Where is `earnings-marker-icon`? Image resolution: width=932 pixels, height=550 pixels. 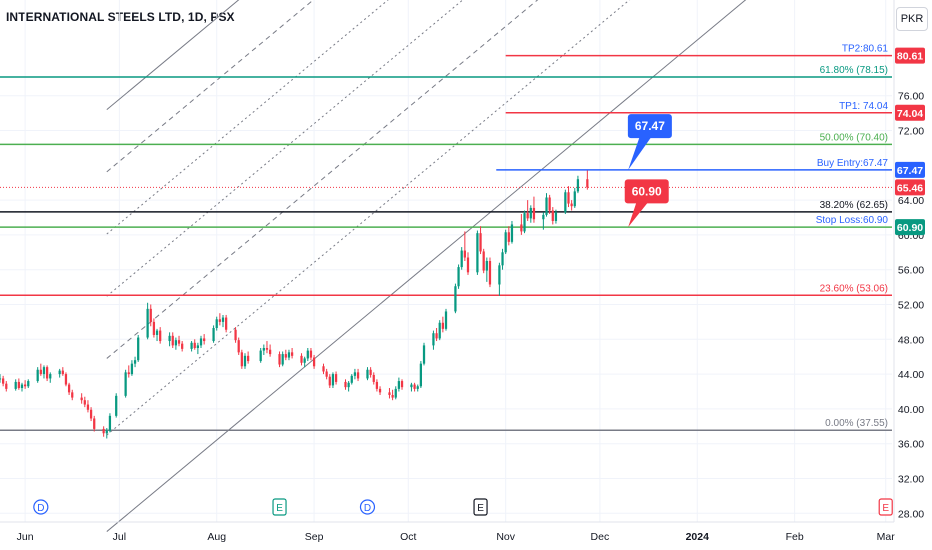
earnings-marker-icon is located at coordinates (279, 507).